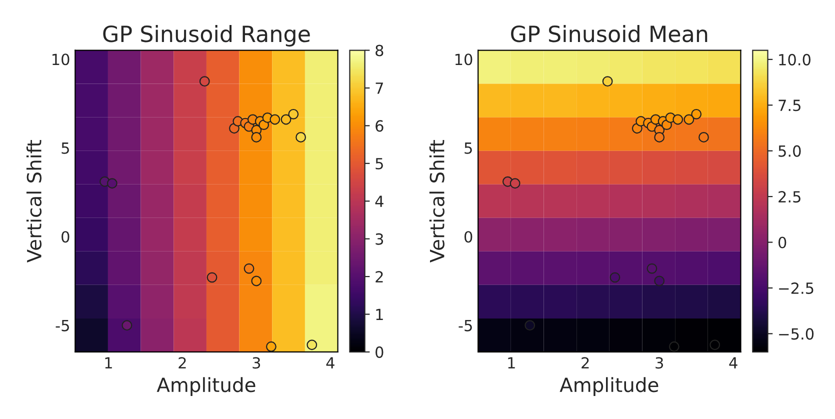 The width and height of the screenshot is (835, 419). What do you see at coordinates (379, 88) in the screenshot?
I see `color-bar-label: 7` at bounding box center [379, 88].